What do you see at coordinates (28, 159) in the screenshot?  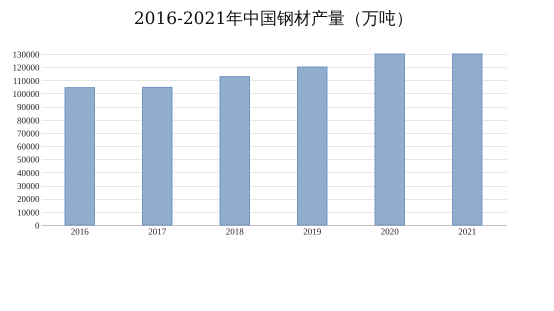 I see `y-tick-label: 50000` at bounding box center [28, 159].